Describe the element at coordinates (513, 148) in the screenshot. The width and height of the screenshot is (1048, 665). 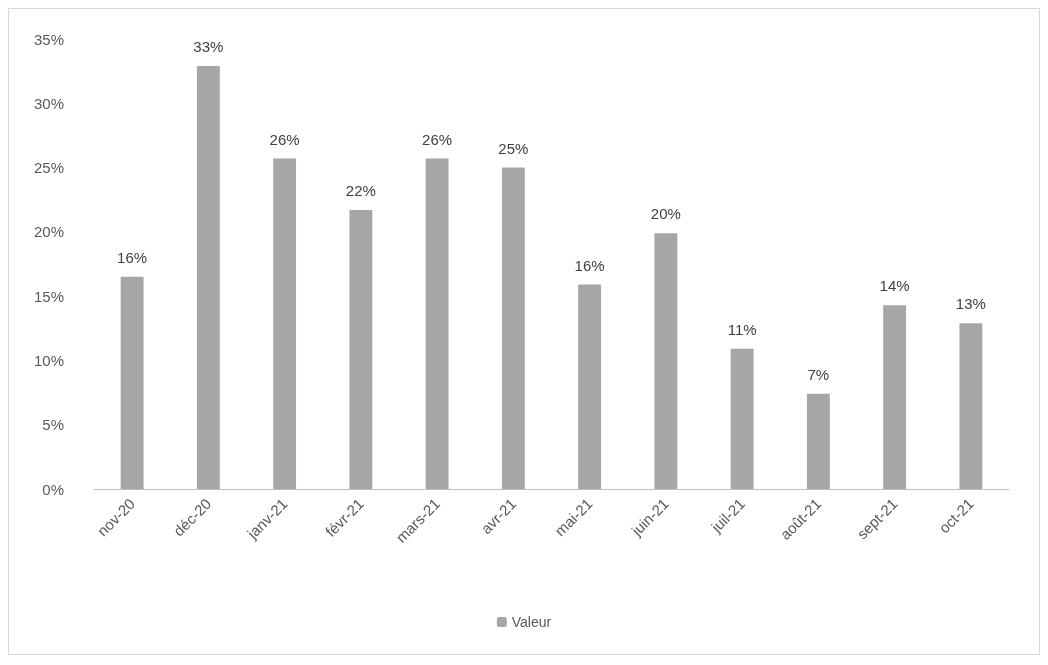
I see `data-label: 25%` at that location.